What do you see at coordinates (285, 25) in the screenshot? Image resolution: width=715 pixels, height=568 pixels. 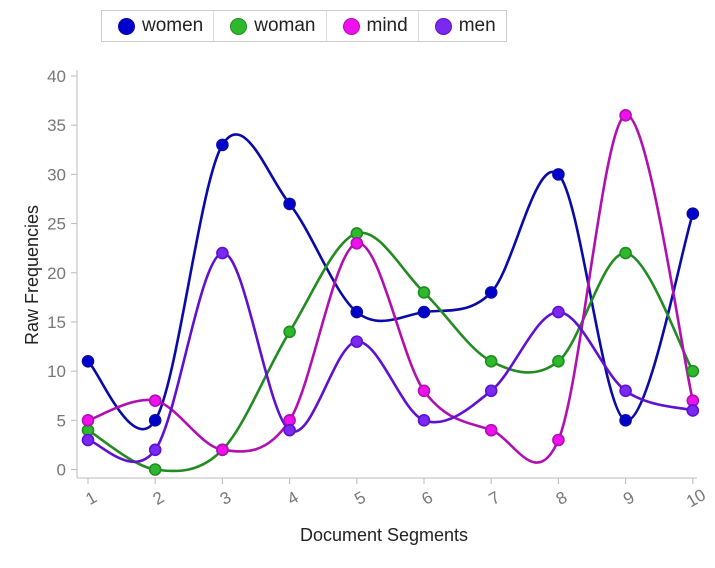 I see `legend-label: woman` at bounding box center [285, 25].